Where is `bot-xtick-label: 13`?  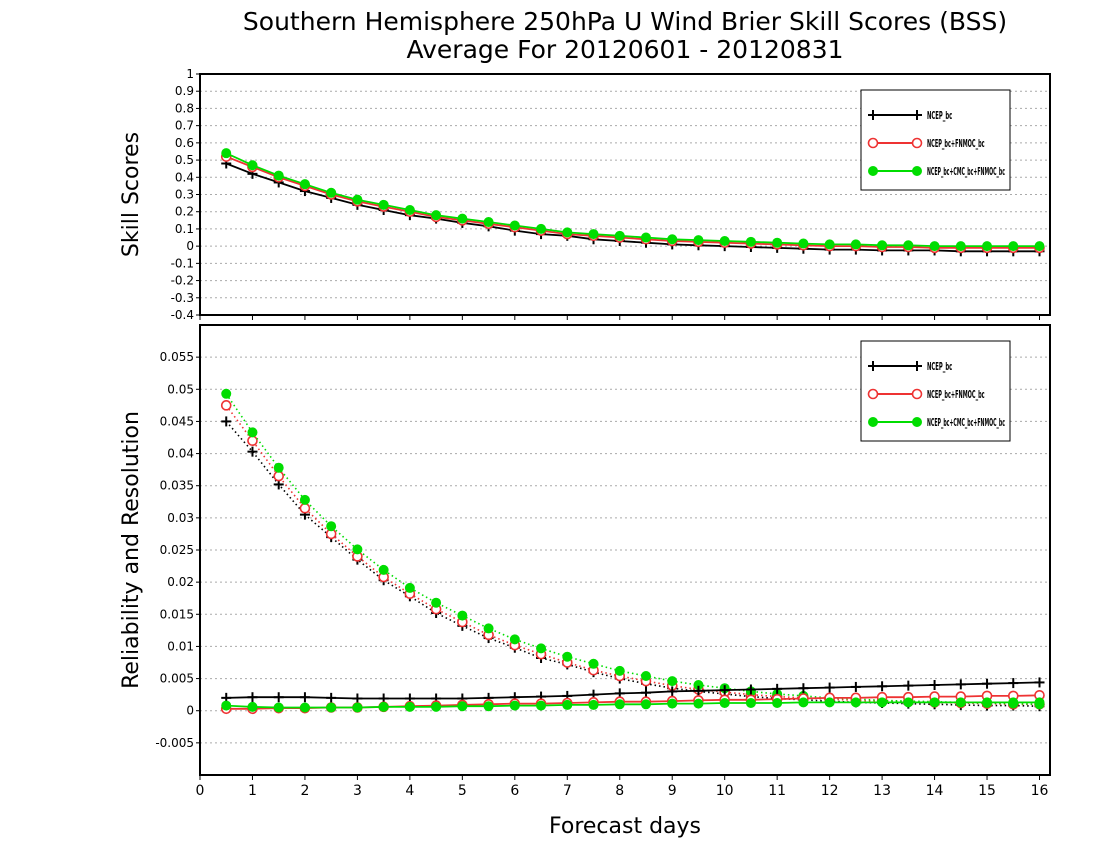
bot-xtick-label: 13 is located at coordinates (882, 791).